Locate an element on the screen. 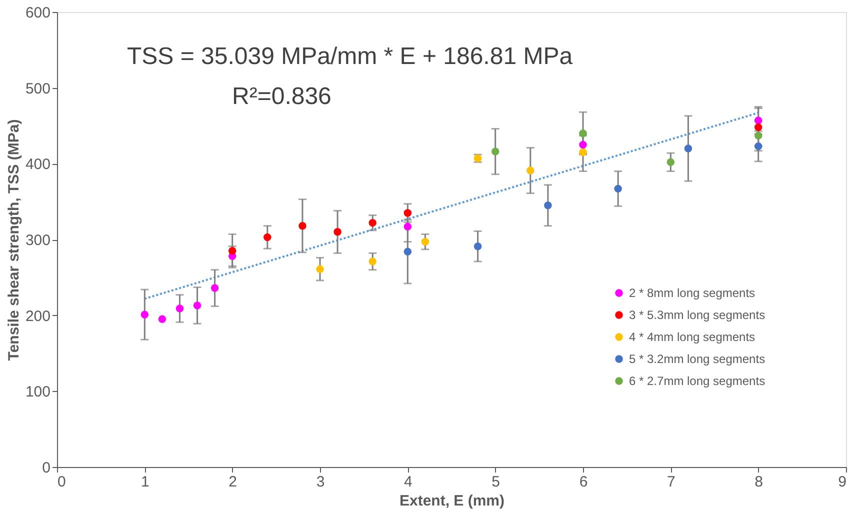 Image resolution: width=852 pixels, height=513 pixels. x-tick-label: 3 is located at coordinates (320, 482).